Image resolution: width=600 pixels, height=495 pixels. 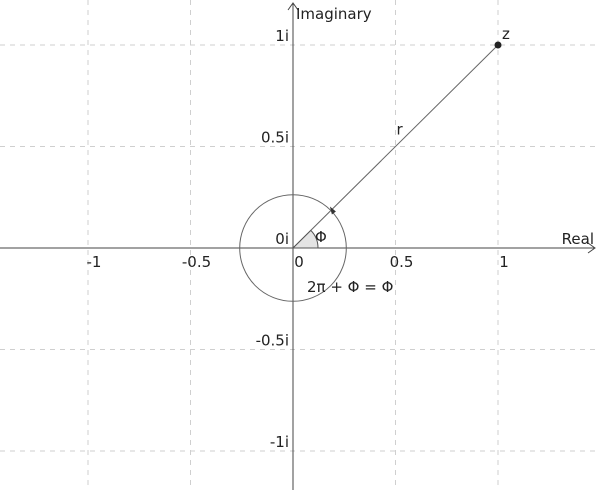 What do you see at coordinates (402, 262) in the screenshot?
I see `x-tick-label: 0.5` at bounding box center [402, 262].